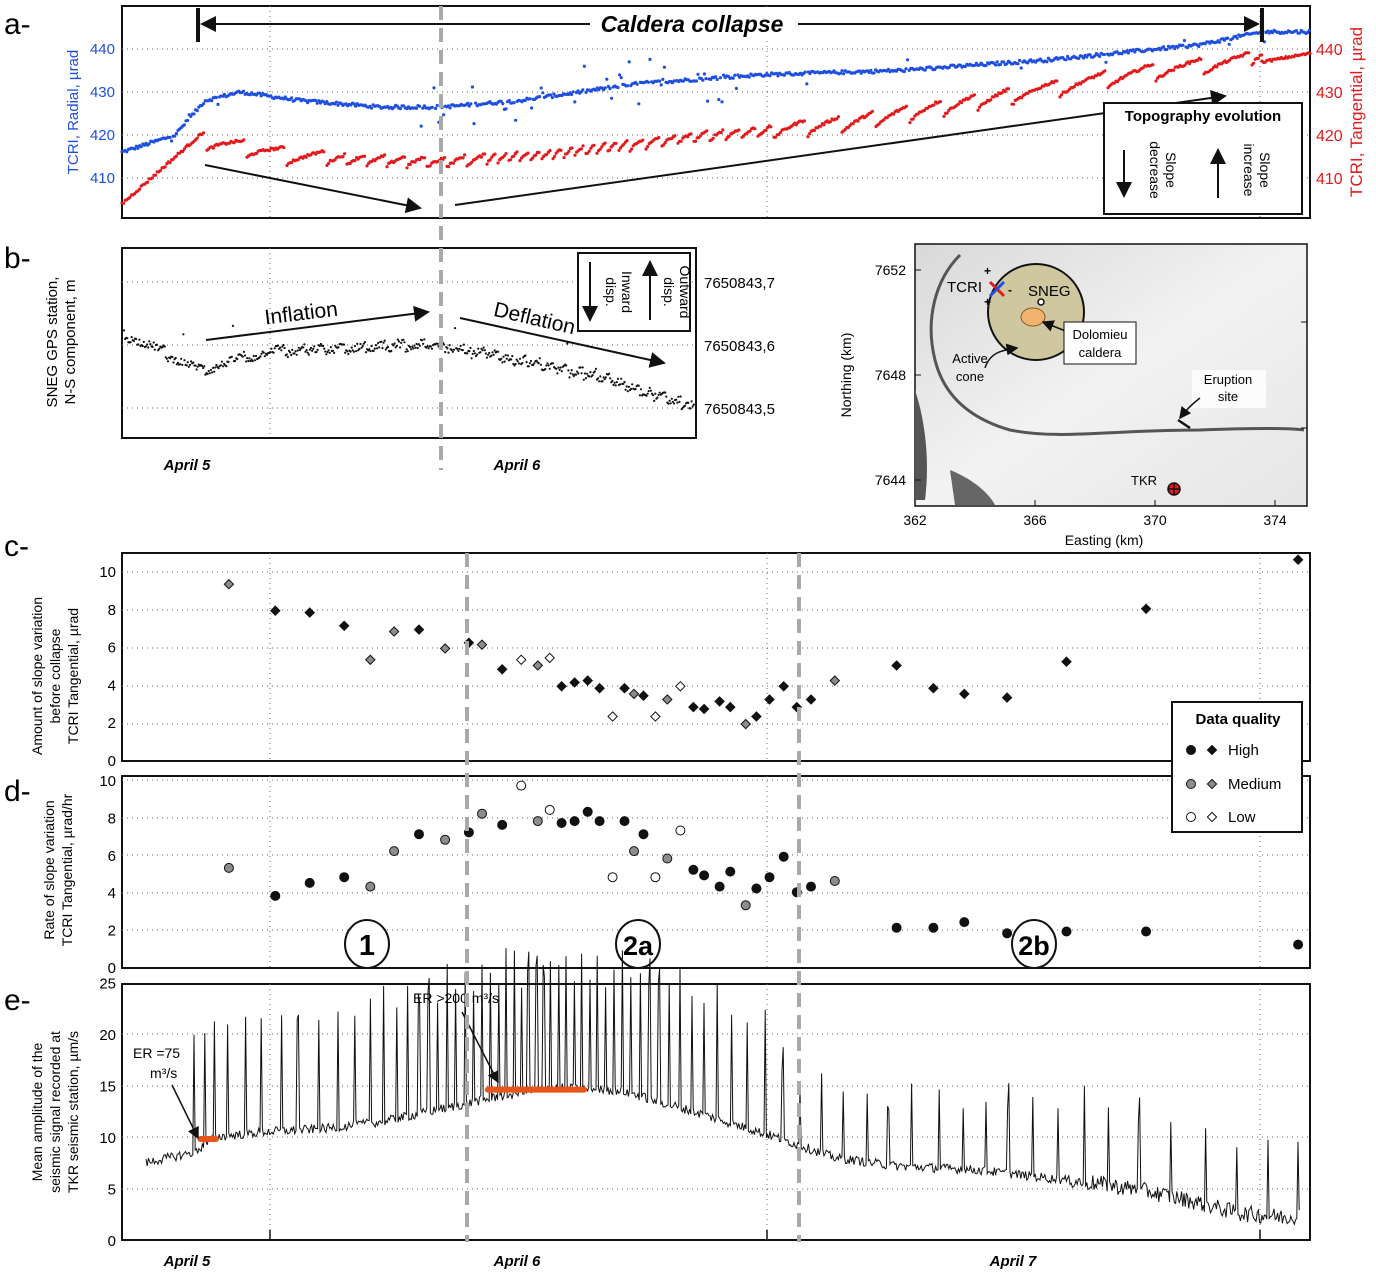 The height and width of the screenshot is (1273, 1376). I want to click on dark-terrain-left, so click(921, 445).